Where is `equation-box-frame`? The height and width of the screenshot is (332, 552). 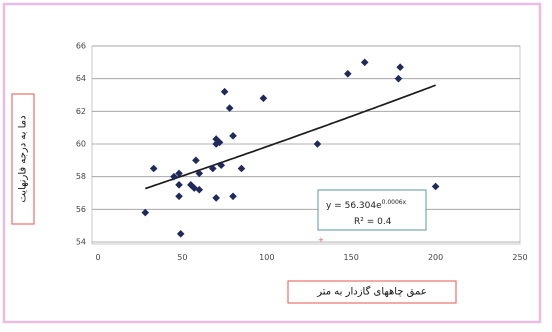
equation-box-frame is located at coordinates (372, 210).